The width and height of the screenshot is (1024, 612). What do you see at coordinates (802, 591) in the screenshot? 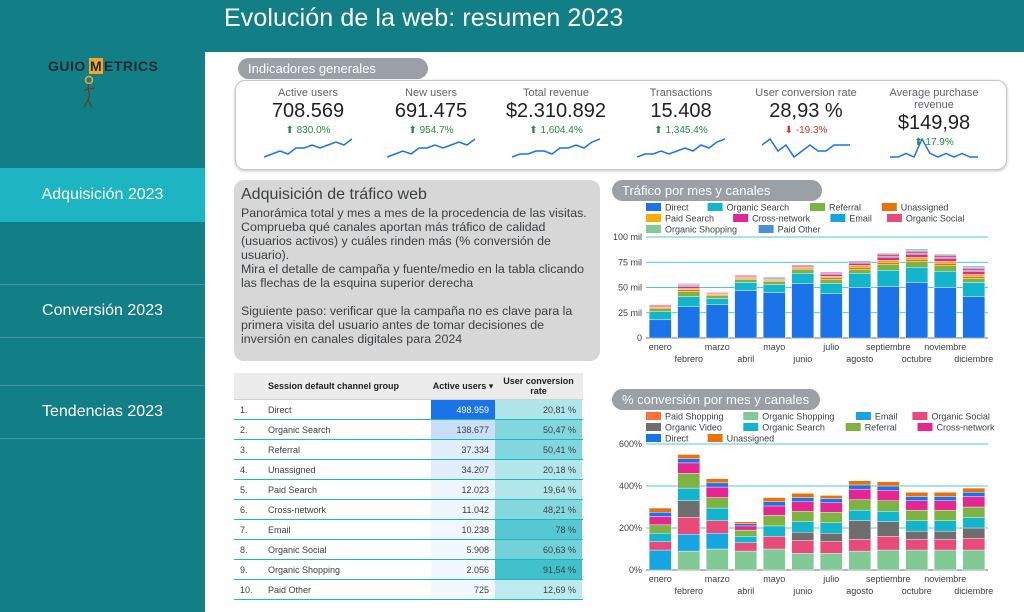
I see `x-tick-label: junio` at bounding box center [802, 591].